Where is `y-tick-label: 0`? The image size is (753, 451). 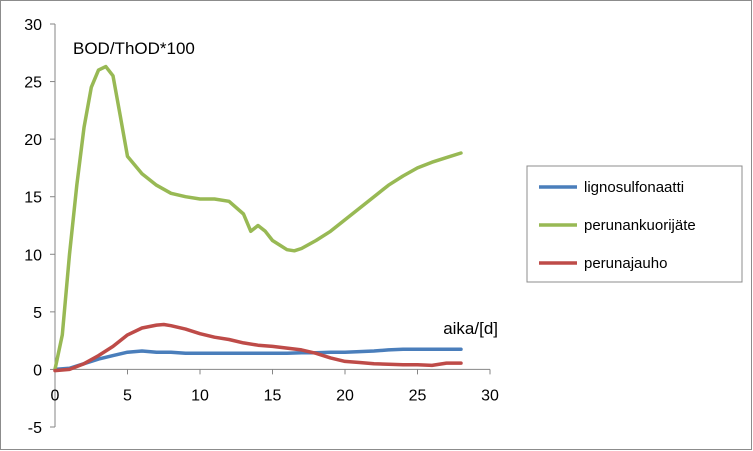 y-tick-label: 0 is located at coordinates (37, 370).